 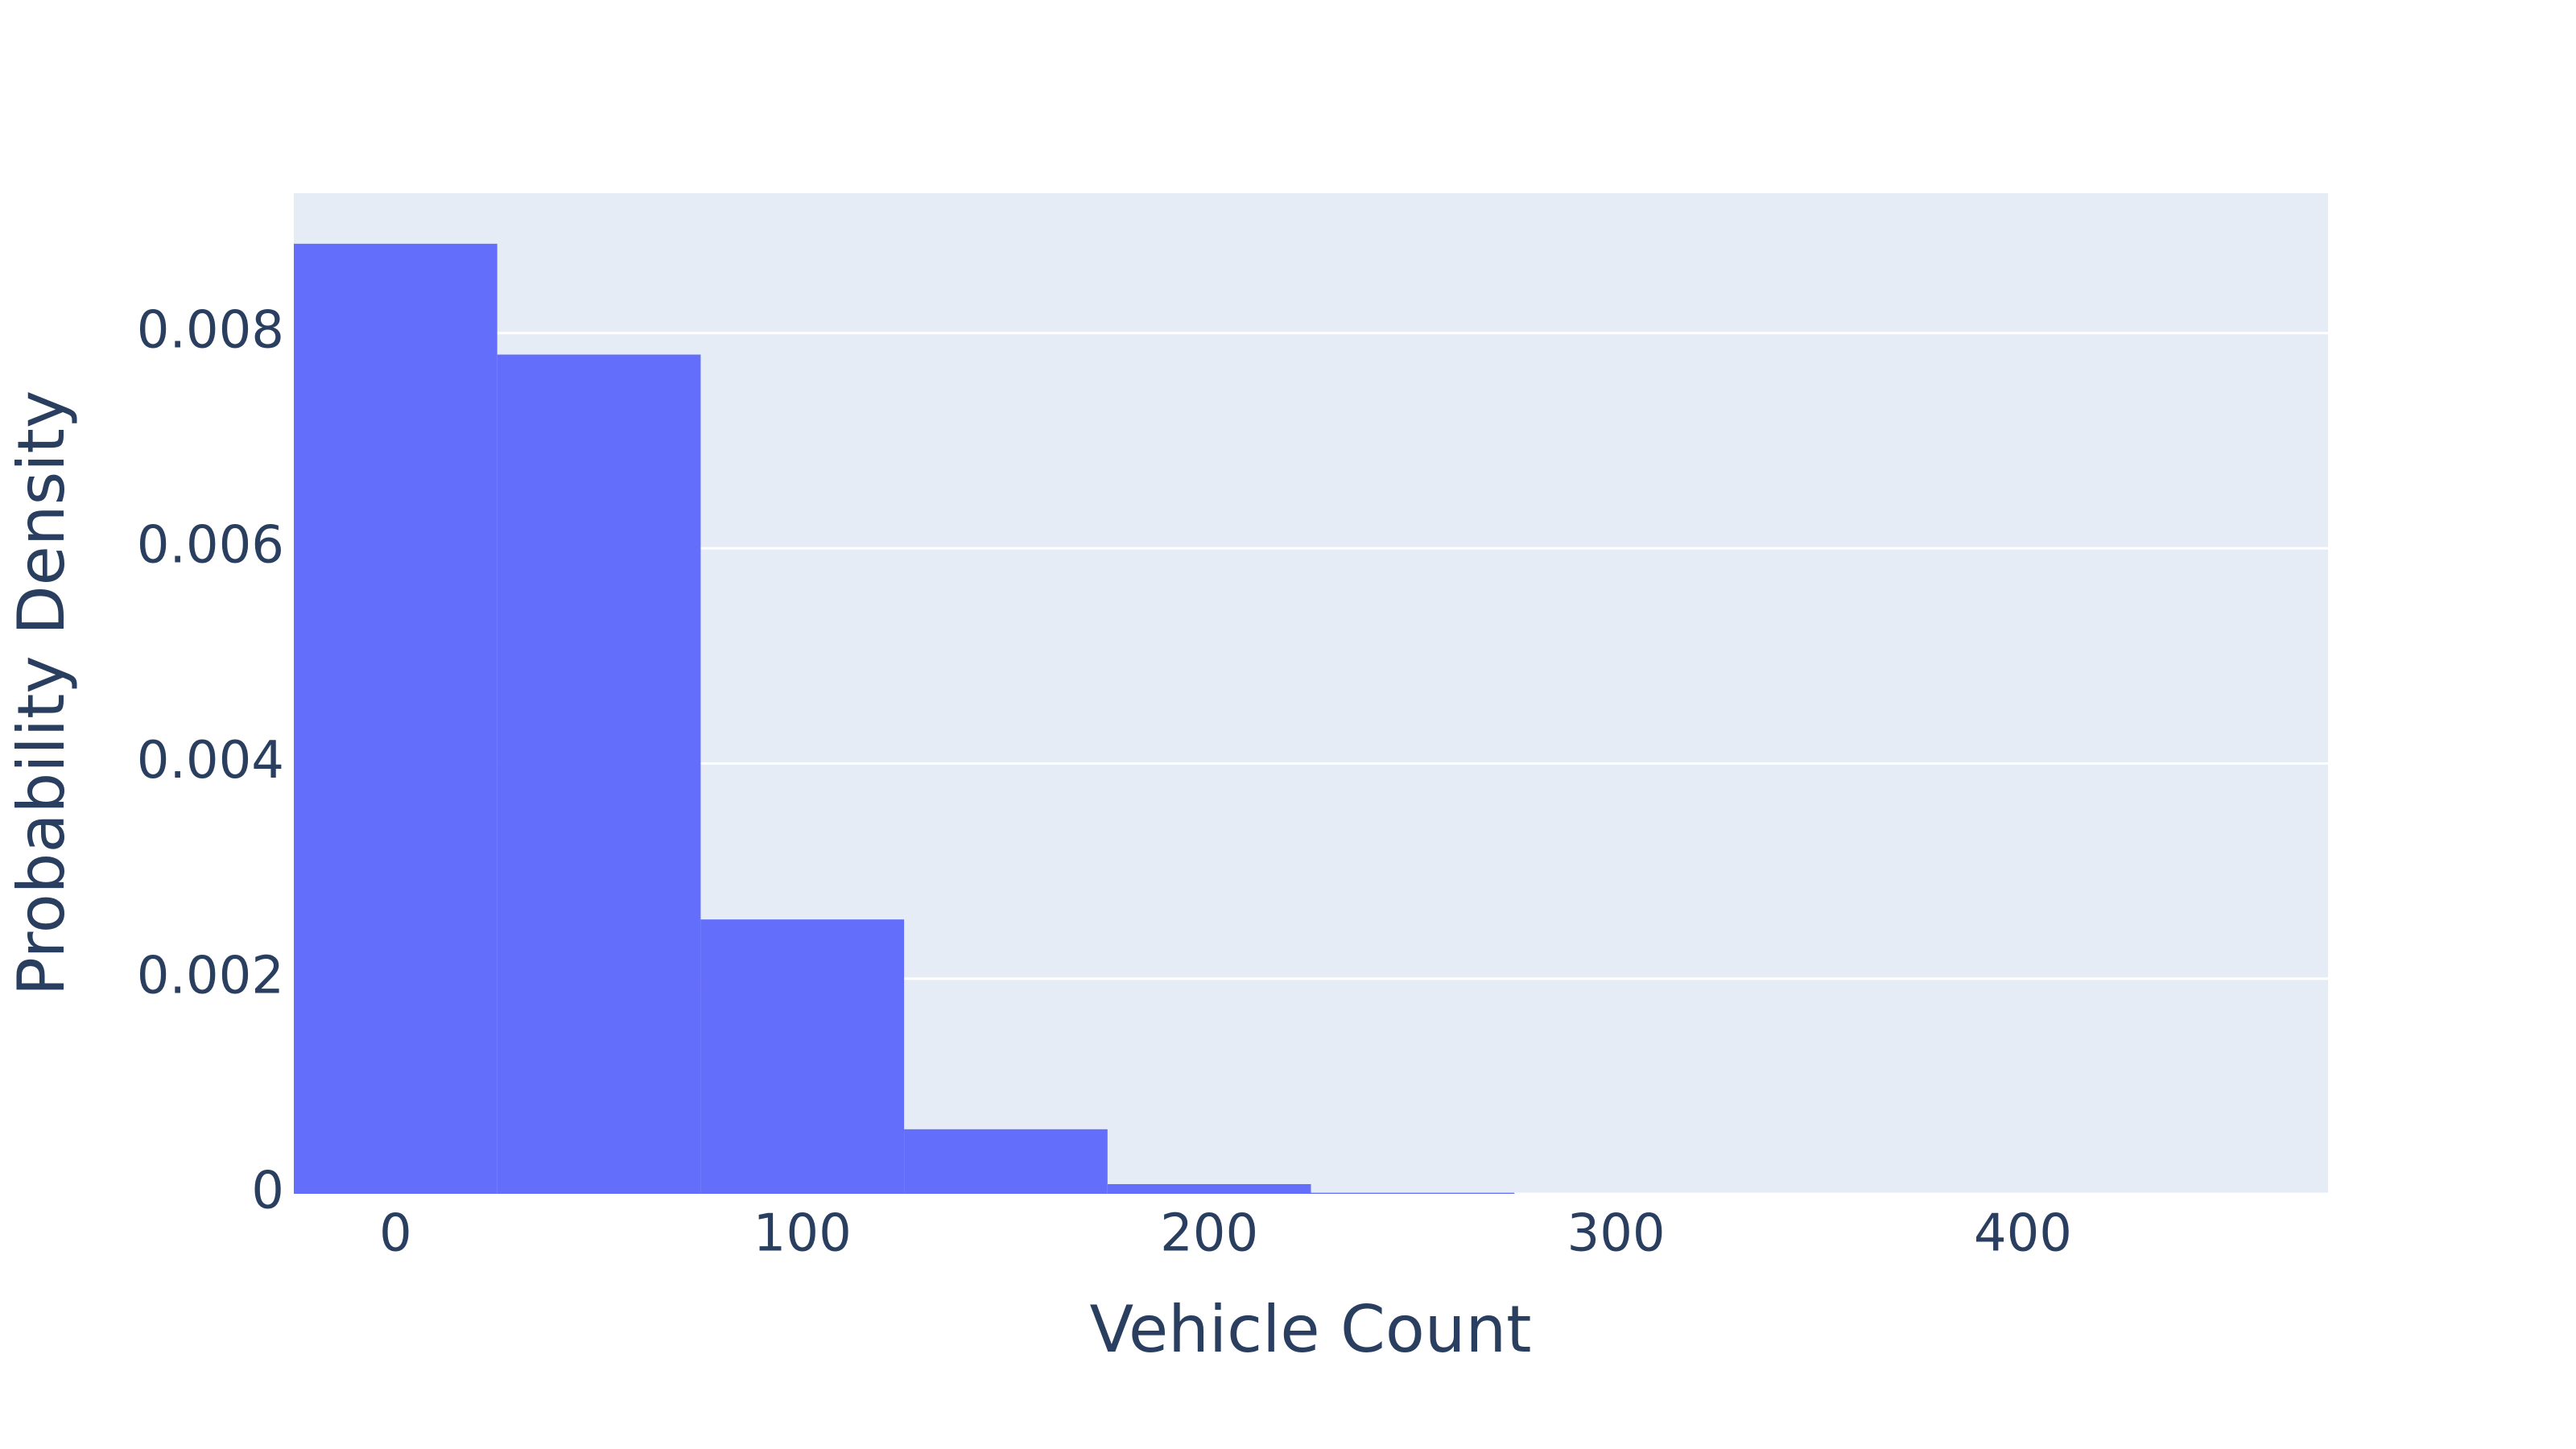 I want to click on x-tick-label: 200, so click(x=1209, y=1234).